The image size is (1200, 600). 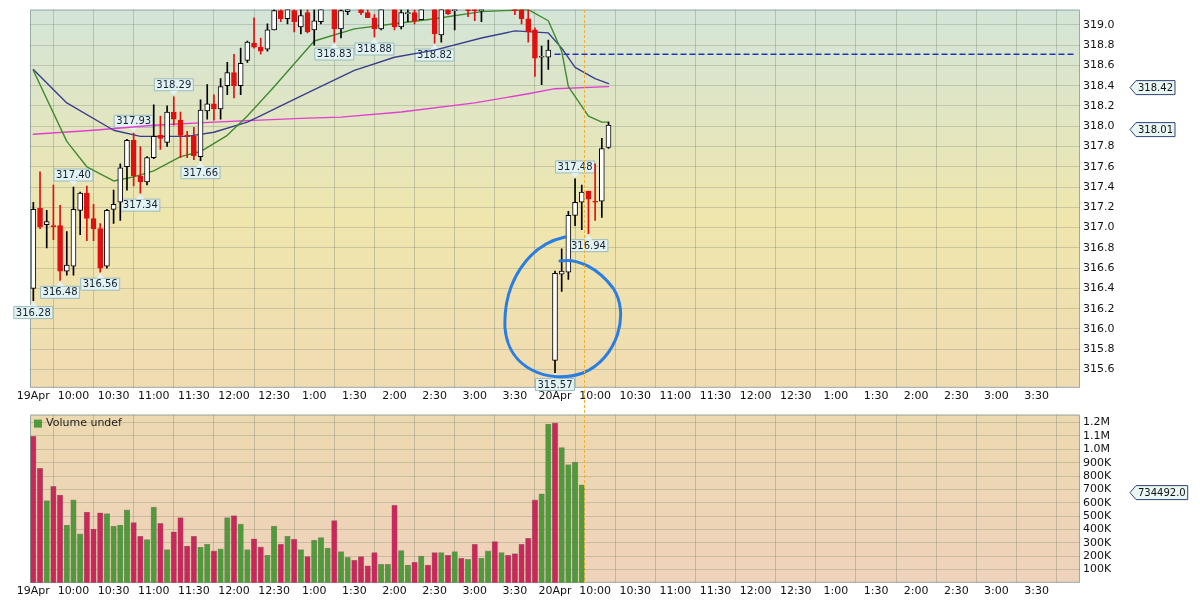 What do you see at coordinates (1097, 542) in the screenshot?
I see `y-tick-label: 300K` at bounding box center [1097, 542].